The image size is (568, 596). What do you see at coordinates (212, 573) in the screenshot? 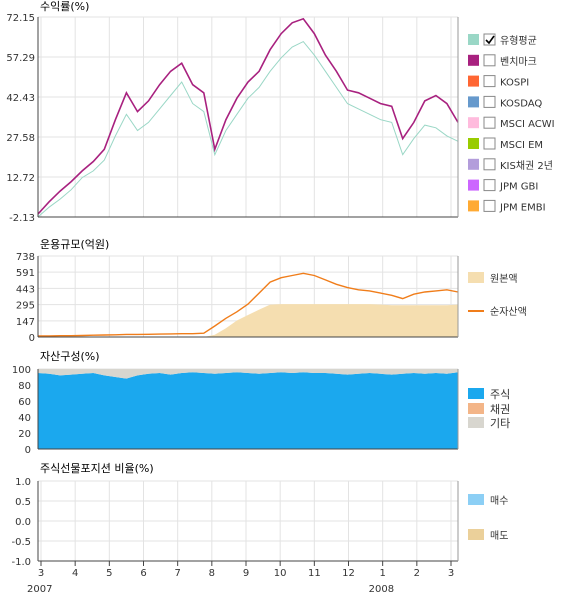
I see `x-tick-label: 8` at bounding box center [212, 573].